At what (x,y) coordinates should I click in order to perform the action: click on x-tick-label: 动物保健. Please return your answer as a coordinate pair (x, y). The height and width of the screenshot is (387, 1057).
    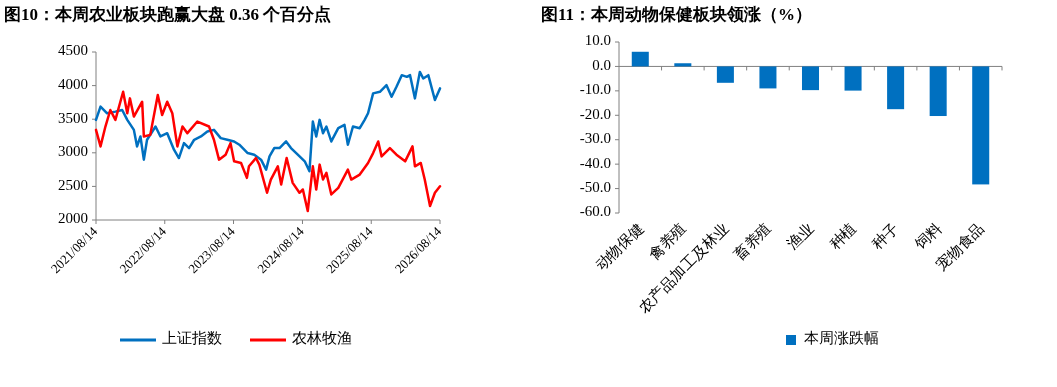
    Looking at the image, I should click on (619, 246).